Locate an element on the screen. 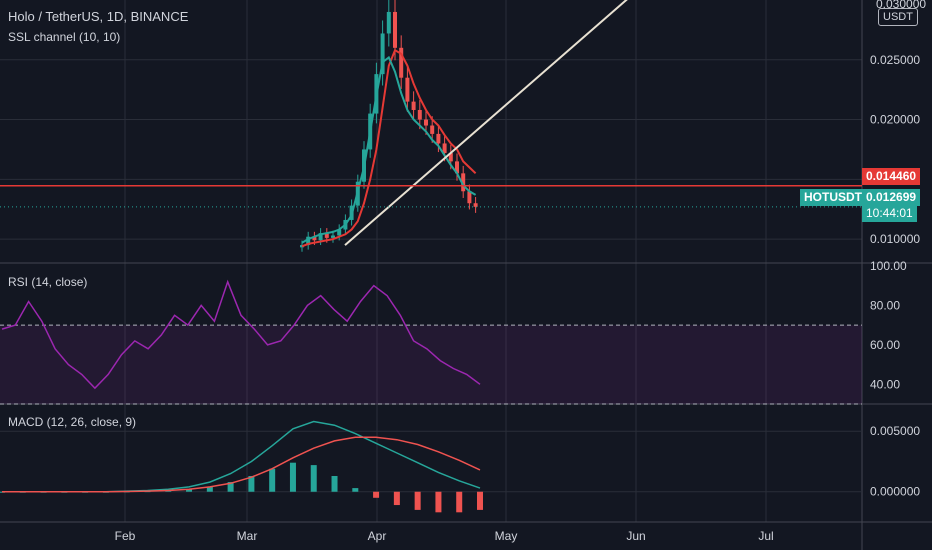 The image size is (932, 550). rsi-tick-label: 40.00 is located at coordinates (885, 384).